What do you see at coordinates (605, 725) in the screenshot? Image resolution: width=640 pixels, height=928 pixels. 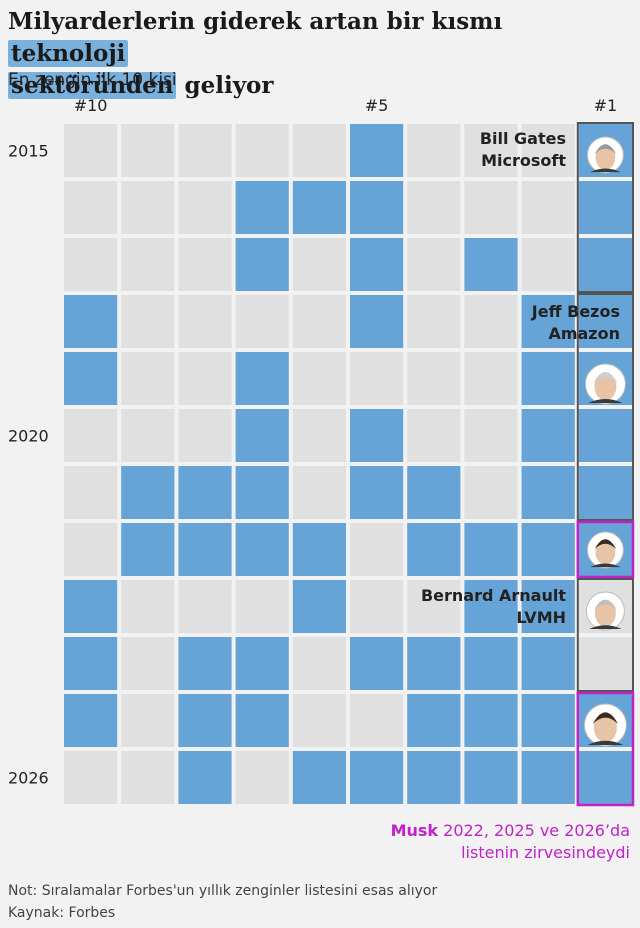 I see `elon-musk-2025-avatar` at bounding box center [605, 725].